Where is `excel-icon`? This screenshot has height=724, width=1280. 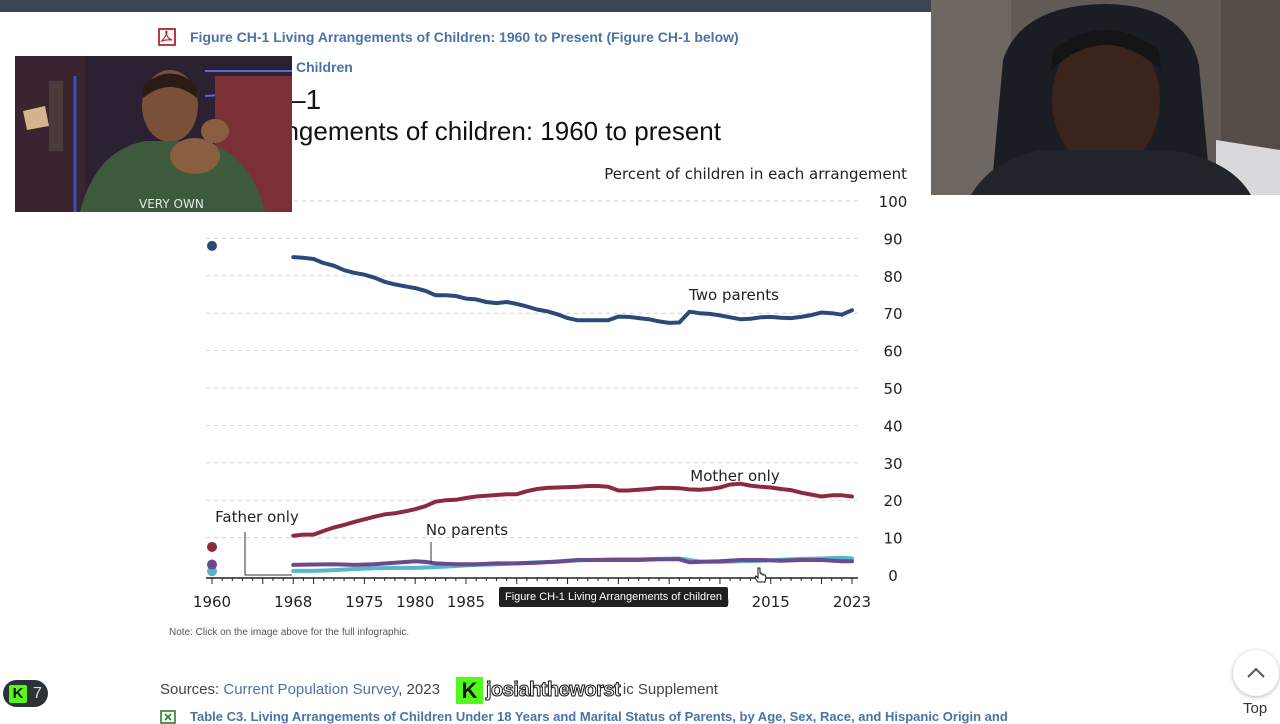
excel-icon is located at coordinates (168, 716).